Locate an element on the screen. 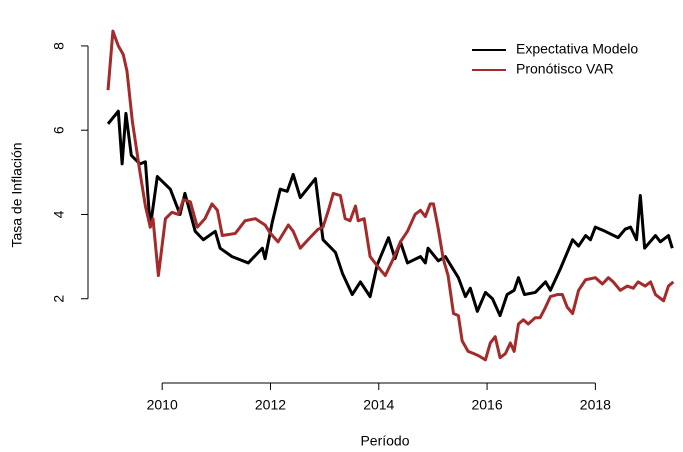 Image resolution: width=683 pixels, height=452 pixels. legend-label: Pronótisco VAR is located at coordinates (565, 69).